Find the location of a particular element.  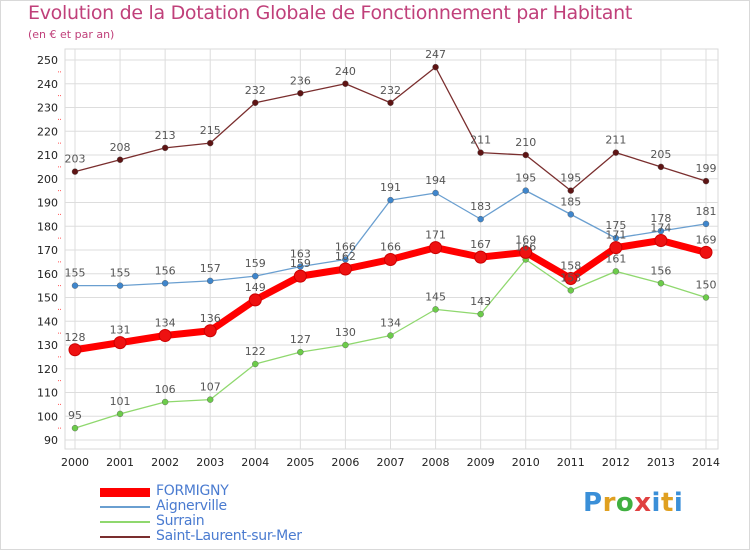

y-tick-label: 140 is located at coordinates (47, 321).